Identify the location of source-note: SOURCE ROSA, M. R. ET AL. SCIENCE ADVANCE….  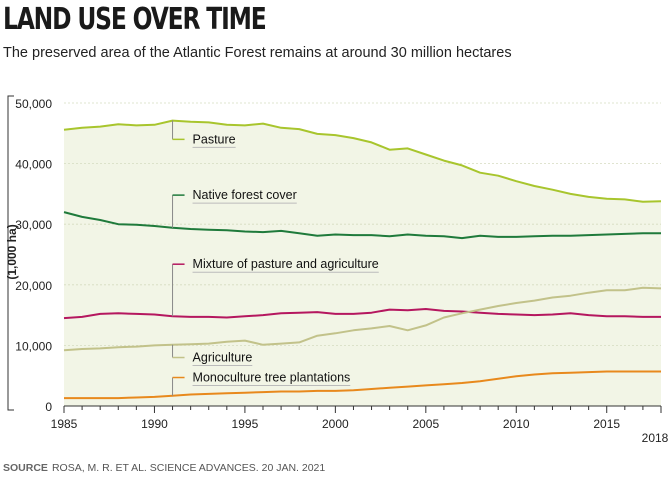
(164, 468).